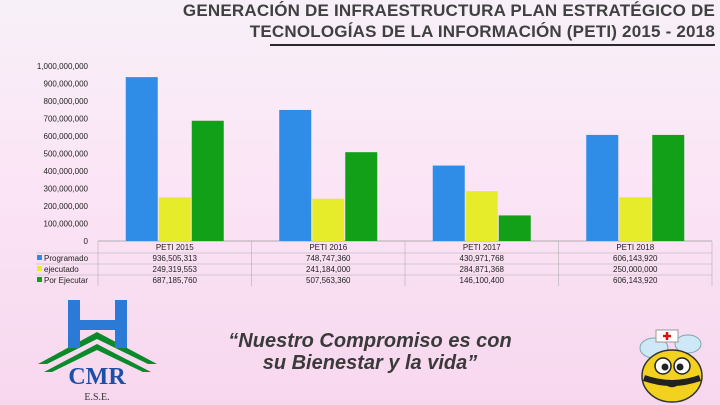 Image resolution: width=720 pixels, height=405 pixels. What do you see at coordinates (370, 341) in the screenshot?
I see `slogan-line1: “Nuestro Compromiso es con` at bounding box center [370, 341].